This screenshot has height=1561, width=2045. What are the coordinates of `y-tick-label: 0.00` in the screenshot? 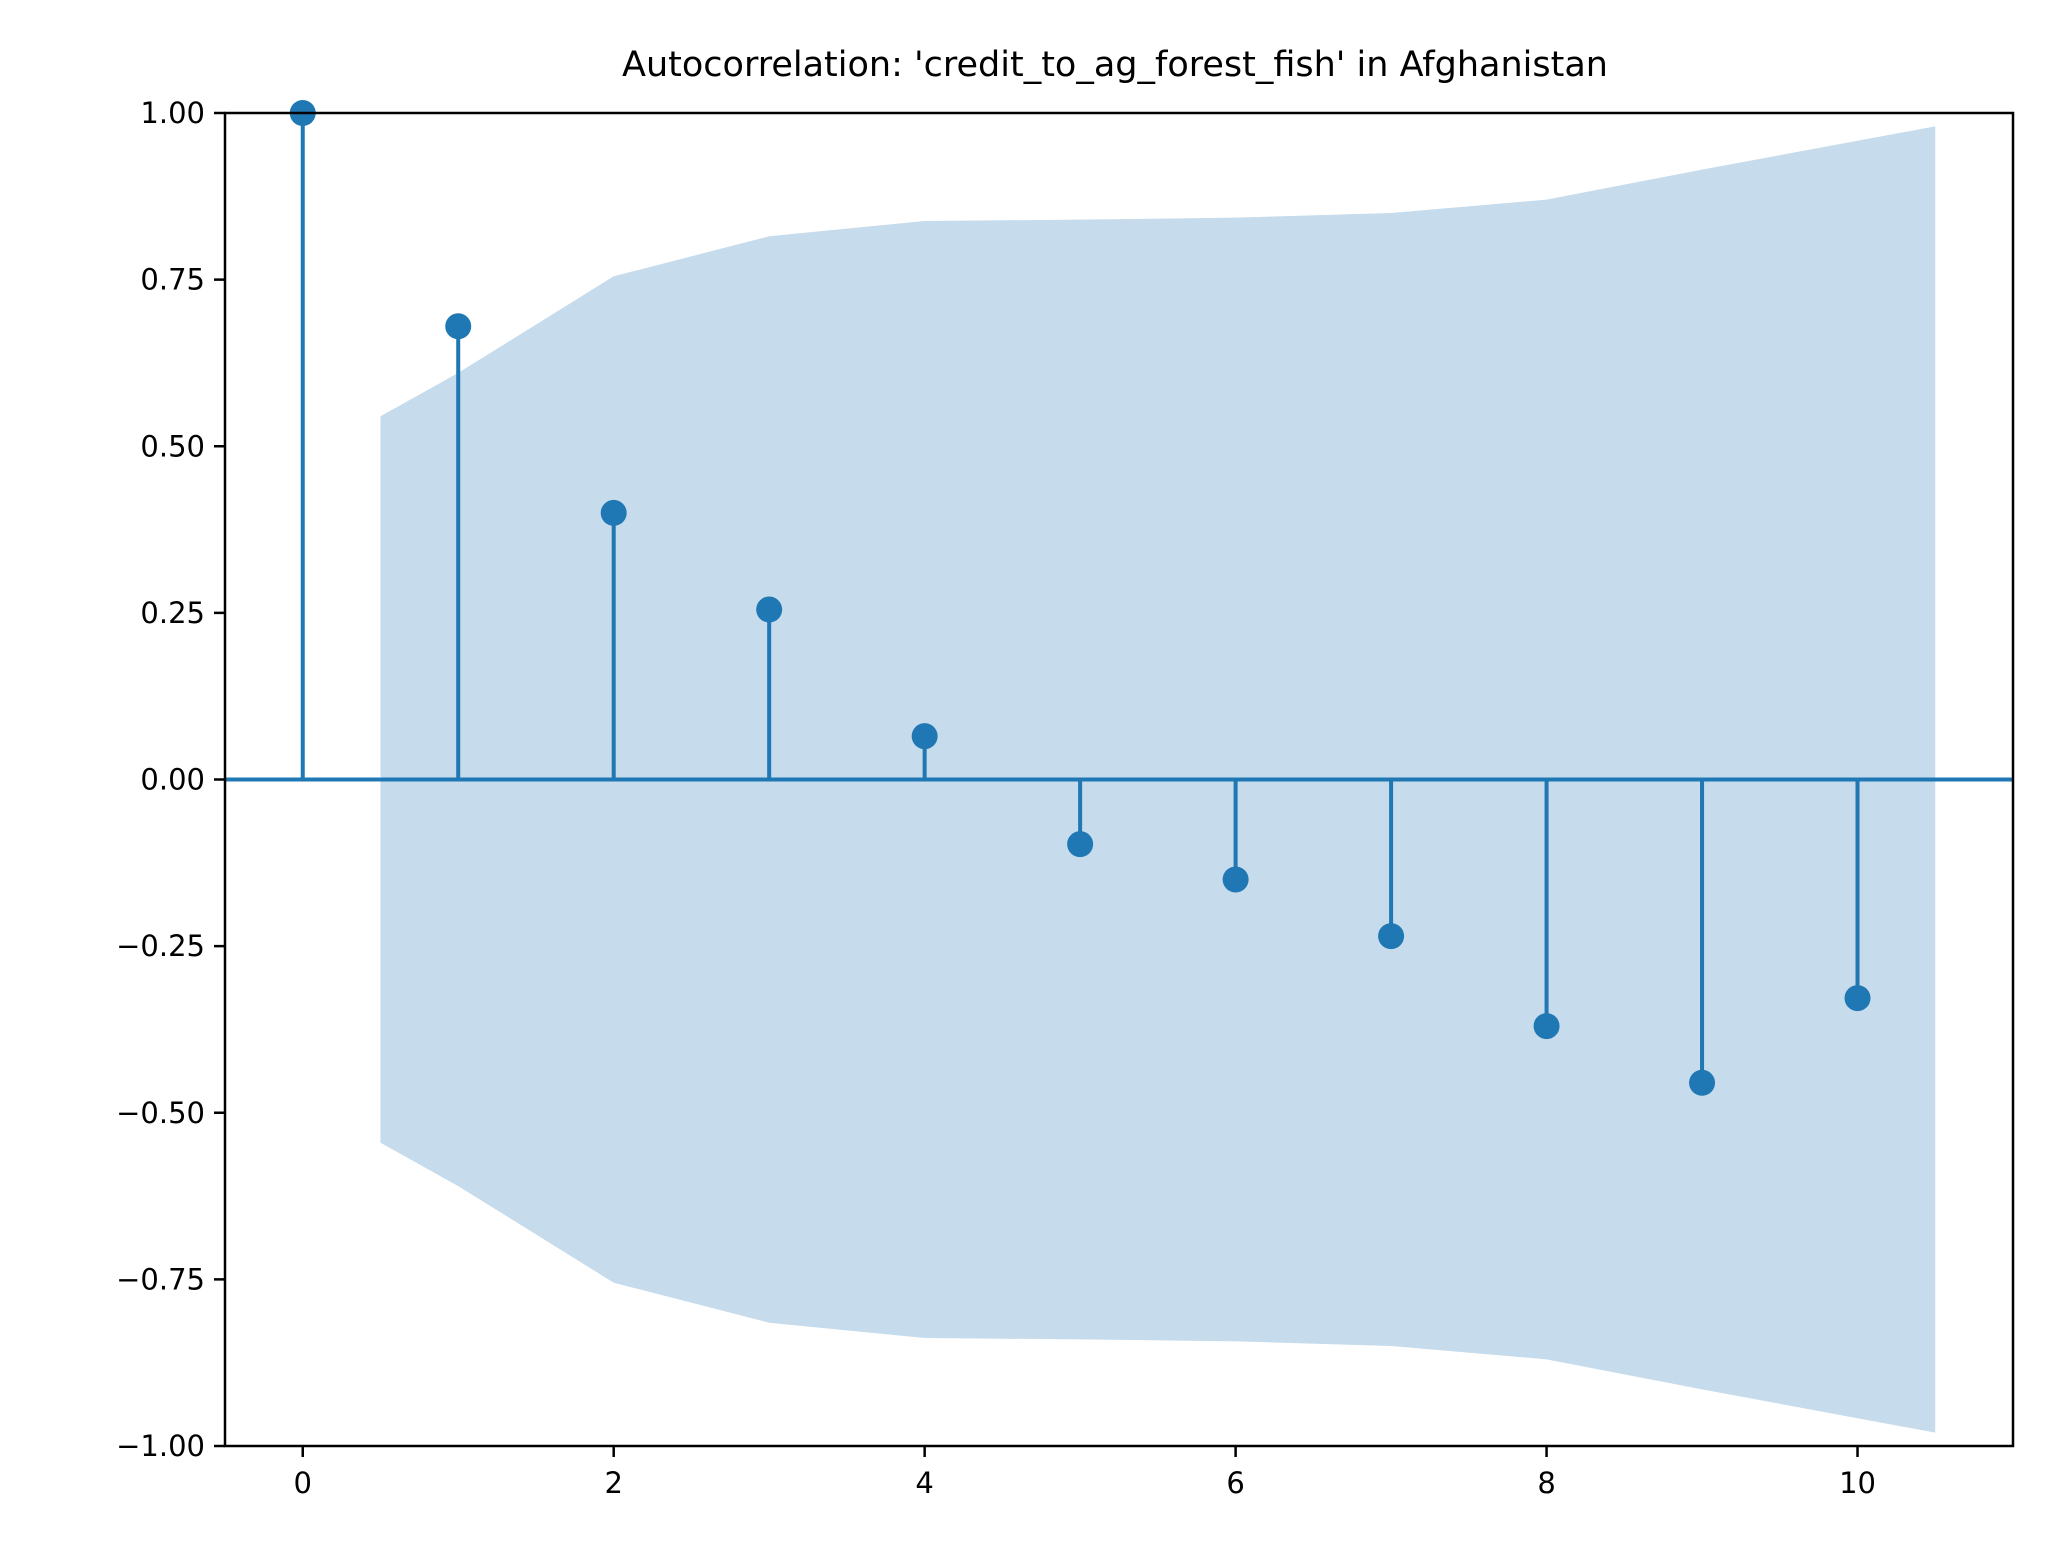 It's located at (172, 780).